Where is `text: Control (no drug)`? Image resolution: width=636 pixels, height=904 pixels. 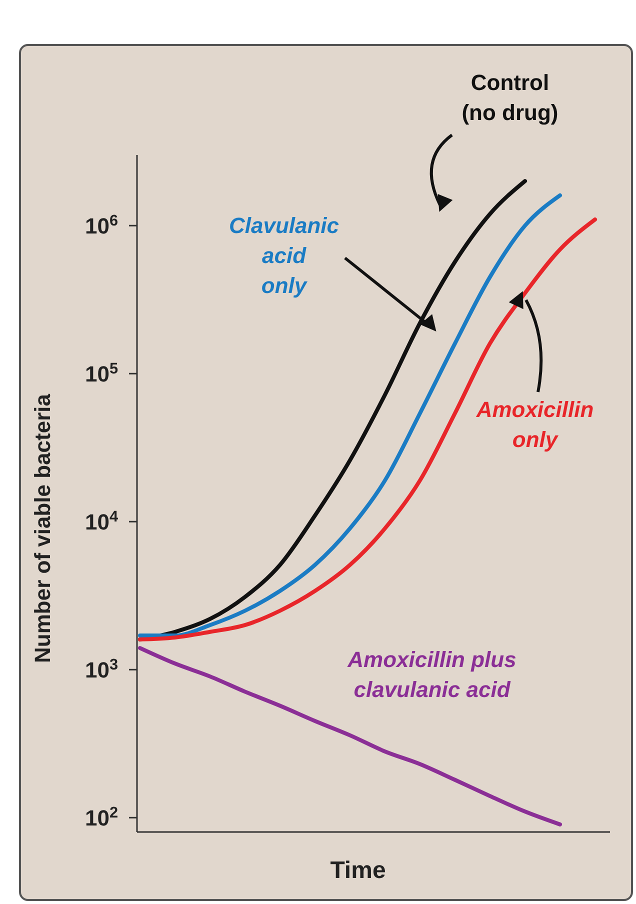 text: Control (no drug) is located at coordinates (510, 97).